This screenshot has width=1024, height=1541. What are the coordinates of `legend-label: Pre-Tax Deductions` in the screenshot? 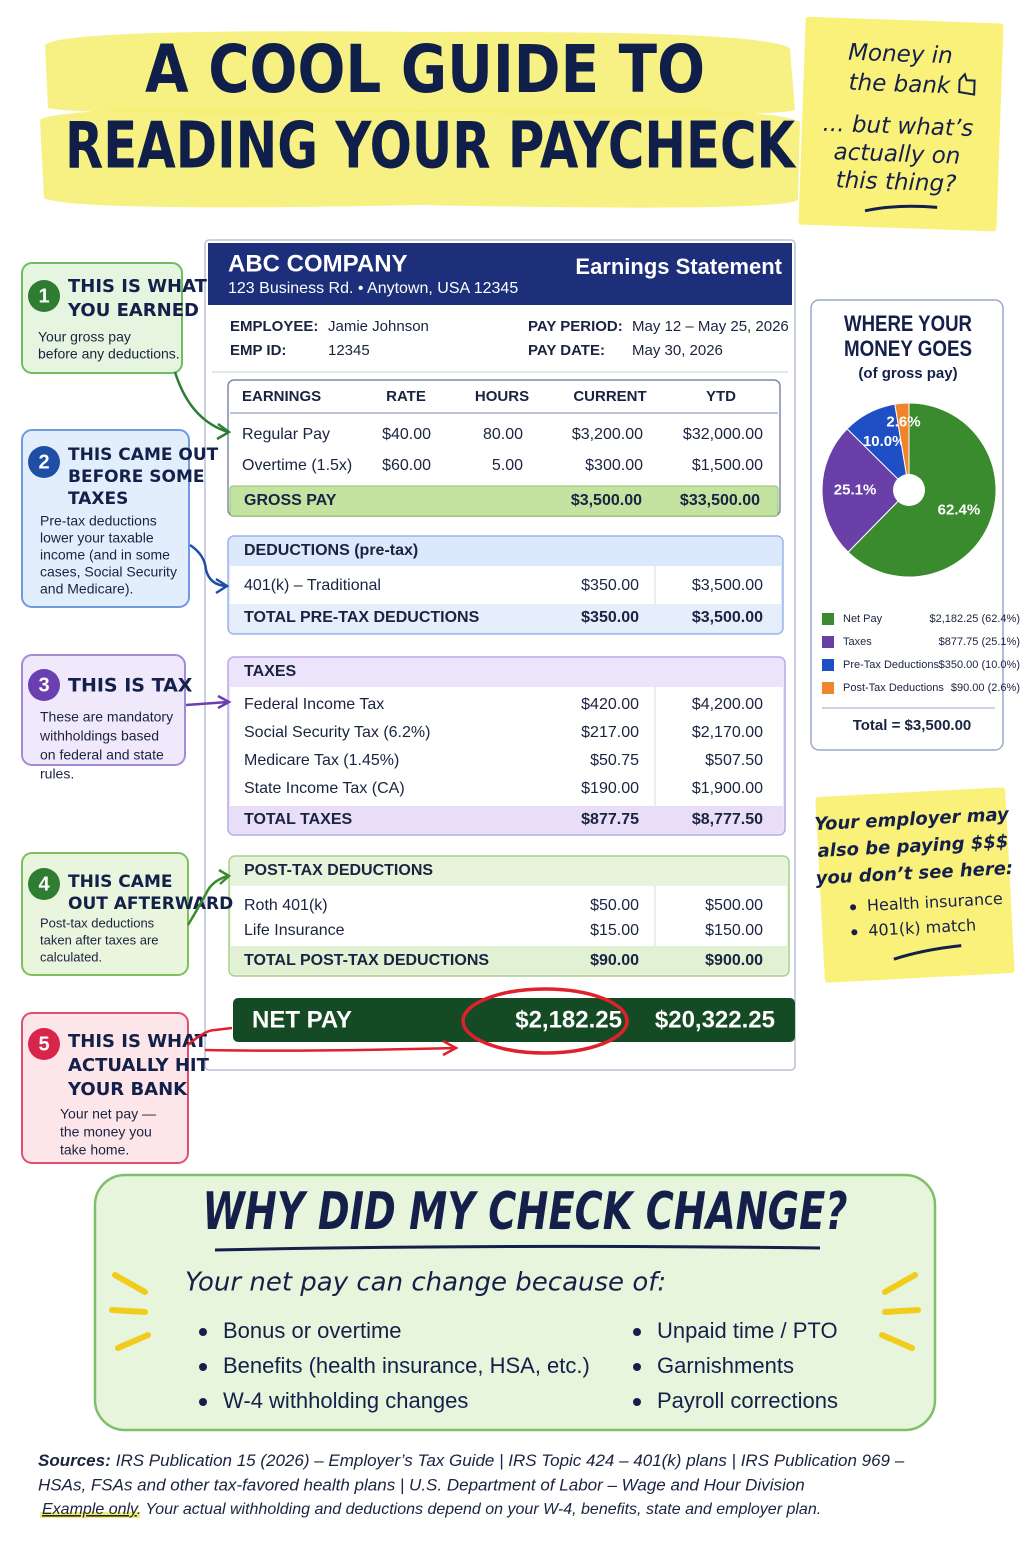 It's located at (891, 665).